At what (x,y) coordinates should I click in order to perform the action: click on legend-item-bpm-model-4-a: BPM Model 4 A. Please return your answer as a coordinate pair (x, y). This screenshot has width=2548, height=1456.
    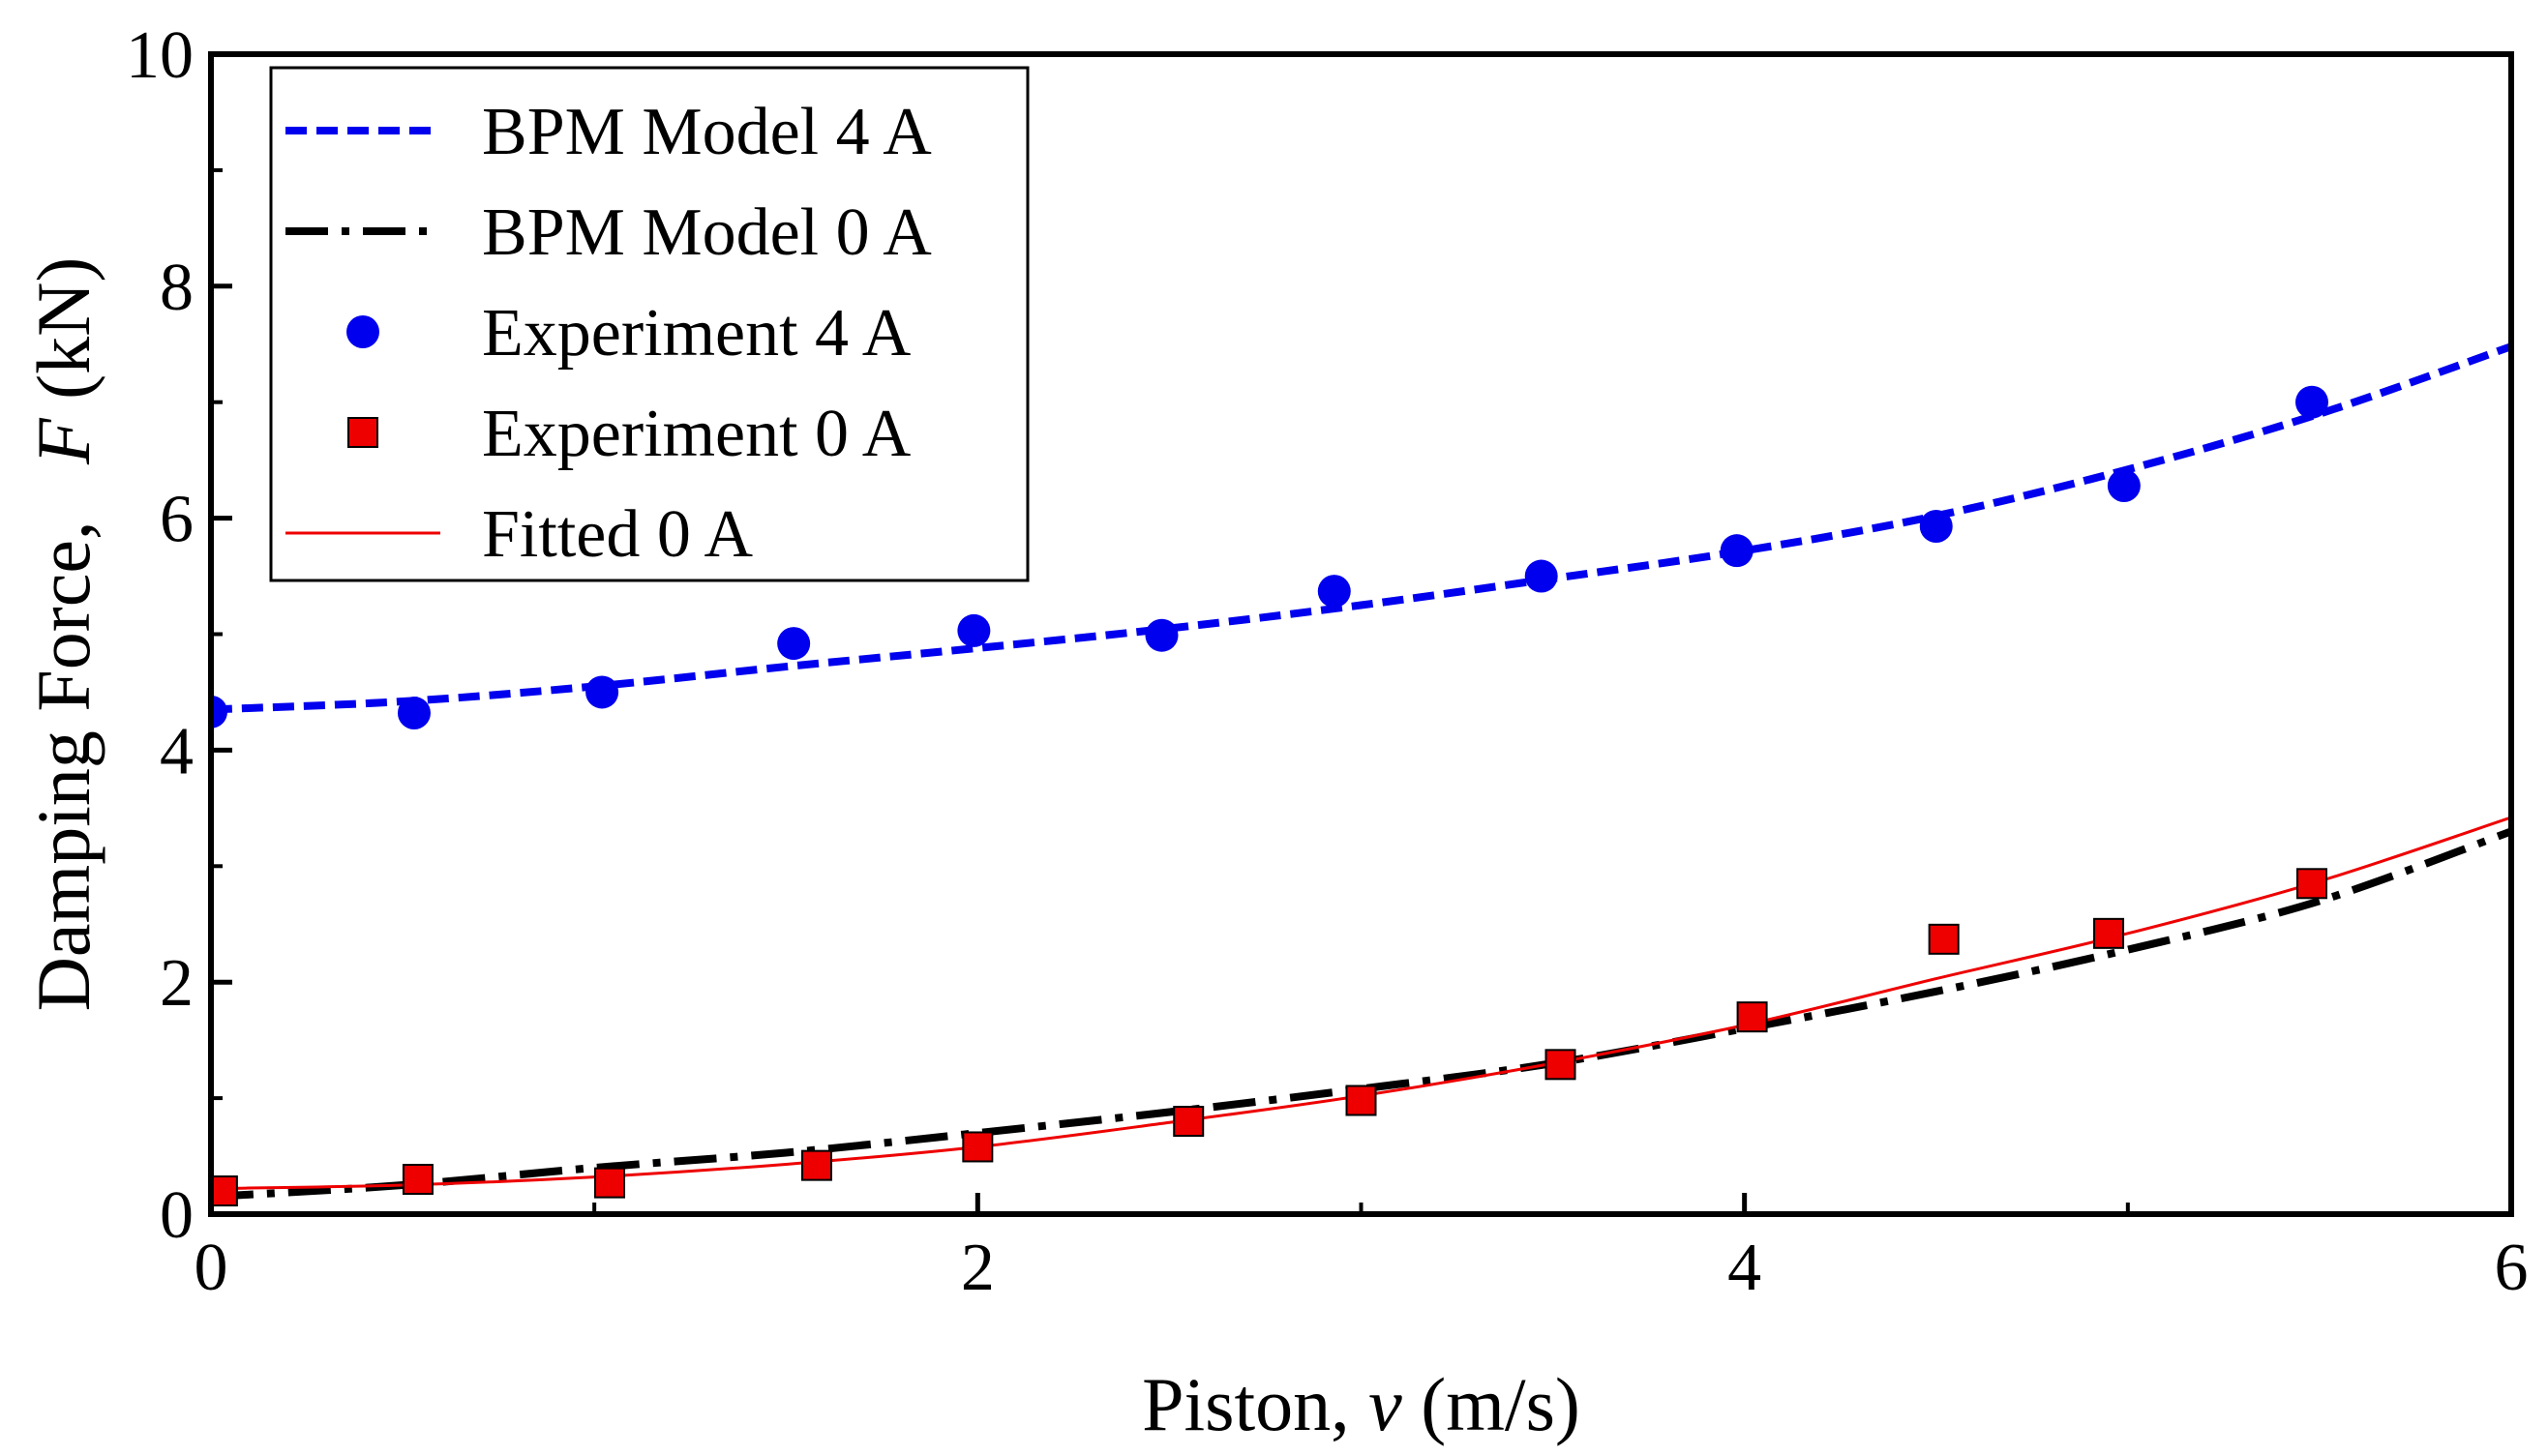
    Looking at the image, I should click on (608, 132).